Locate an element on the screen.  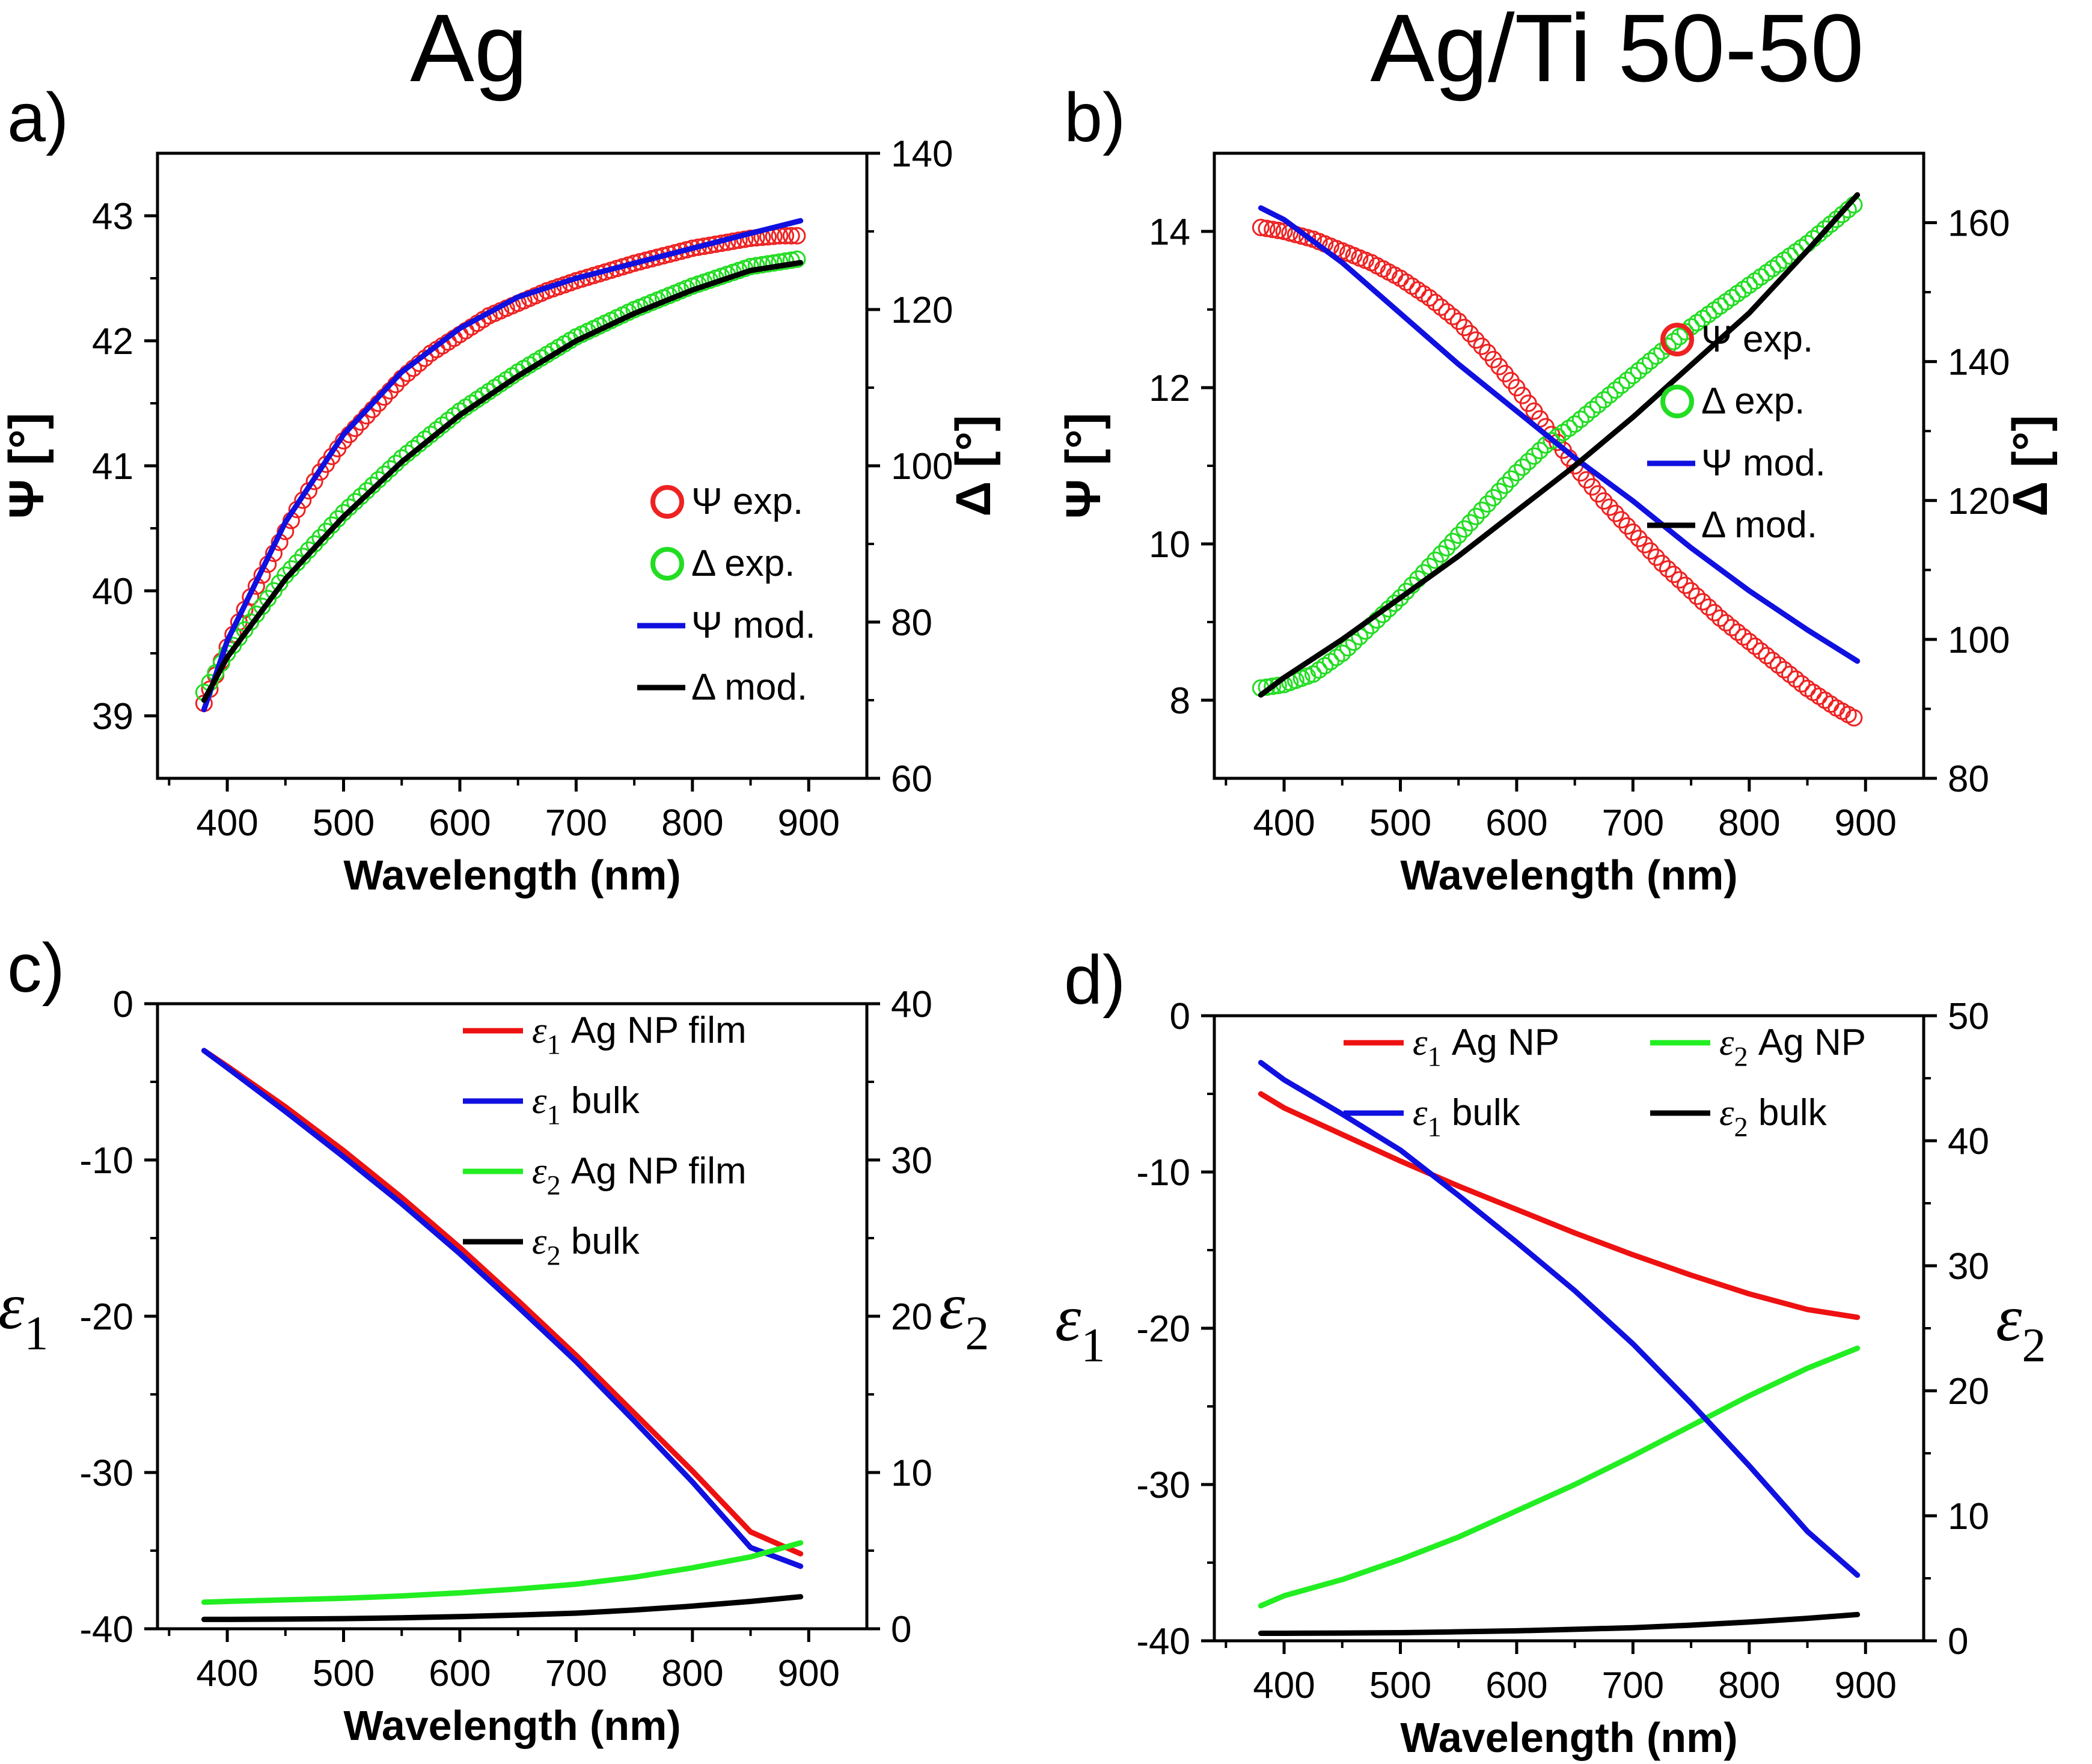
x-tick-label: 800 is located at coordinates (692, 823).